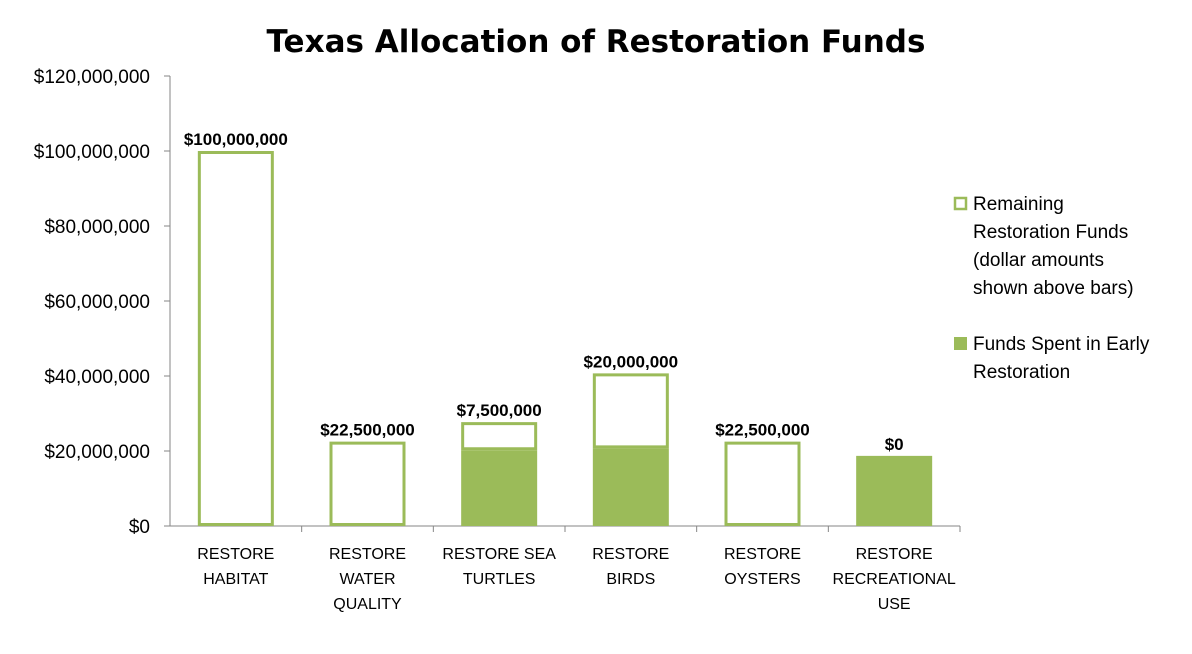  What do you see at coordinates (97, 452) in the screenshot?
I see `y-tick-label: $20,000,000` at bounding box center [97, 452].